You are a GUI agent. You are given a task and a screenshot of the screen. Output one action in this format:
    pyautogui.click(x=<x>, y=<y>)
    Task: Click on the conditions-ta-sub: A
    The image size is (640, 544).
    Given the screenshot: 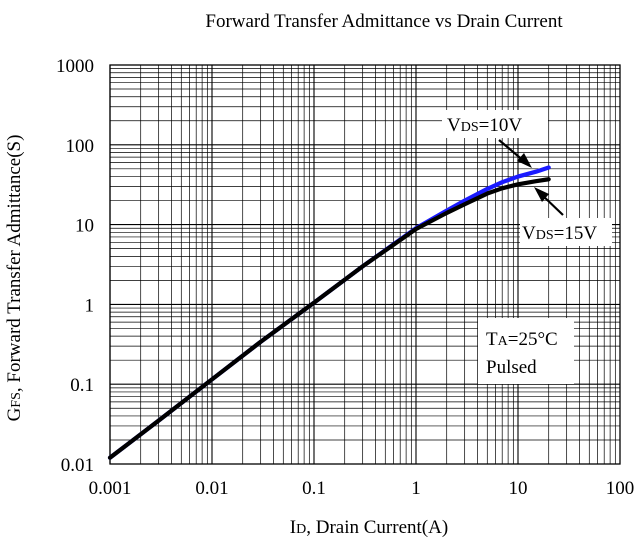 What is the action you would take?
    pyautogui.click(x=503, y=341)
    